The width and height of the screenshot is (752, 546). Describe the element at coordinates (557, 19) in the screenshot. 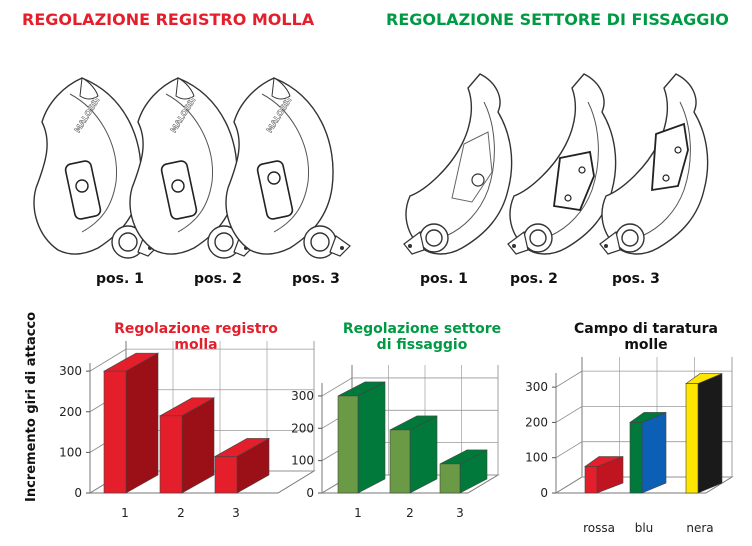

I see `right-section-title: REGOLAZIONE SETTORE DI FISSAGGIO` at that location.